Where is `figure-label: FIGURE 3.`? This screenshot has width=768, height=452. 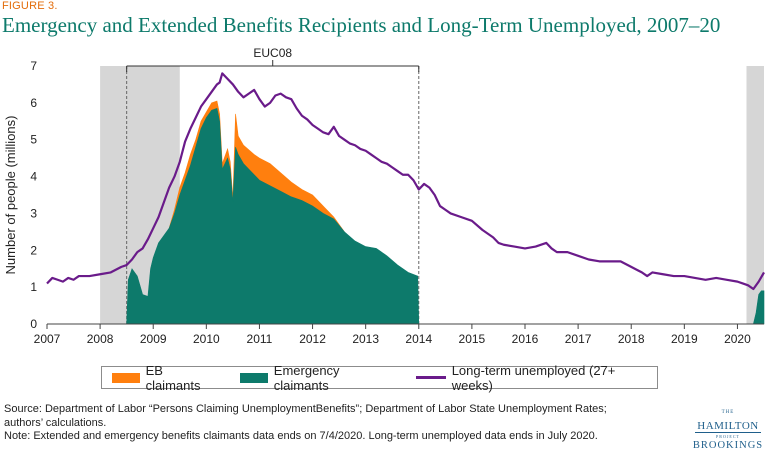 figure-label: FIGURE 3. is located at coordinates (30, 6).